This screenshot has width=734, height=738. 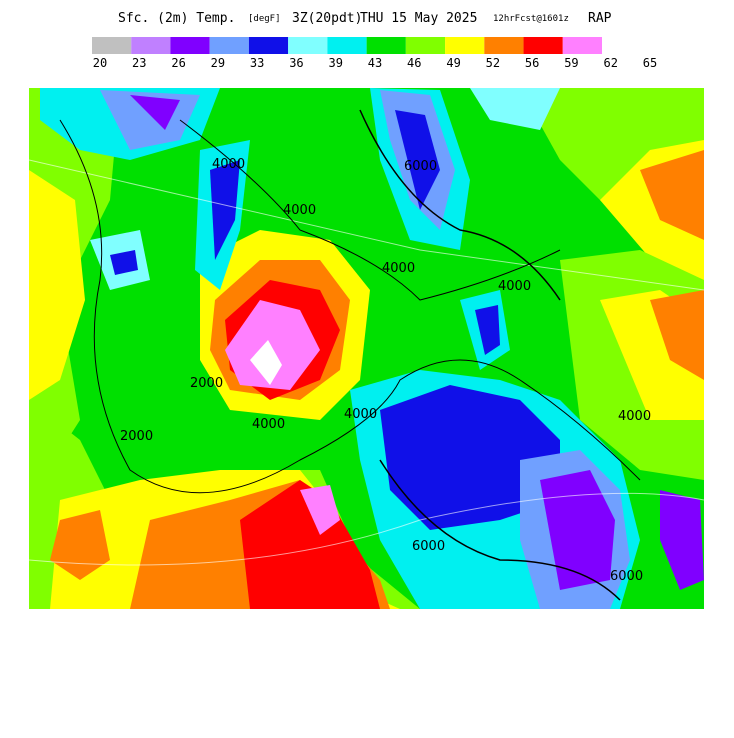 What do you see at coordinates (327, 18) in the screenshot?
I see `valid-time: 3Z(20pdt)` at bounding box center [327, 18].